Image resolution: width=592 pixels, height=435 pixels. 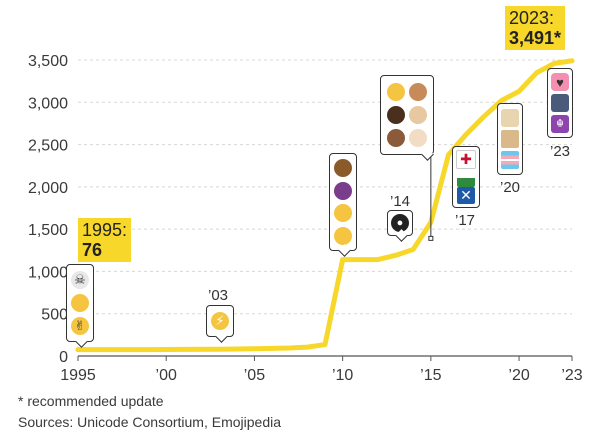 I want to click on start-year-label: 1995:, so click(x=105, y=230).